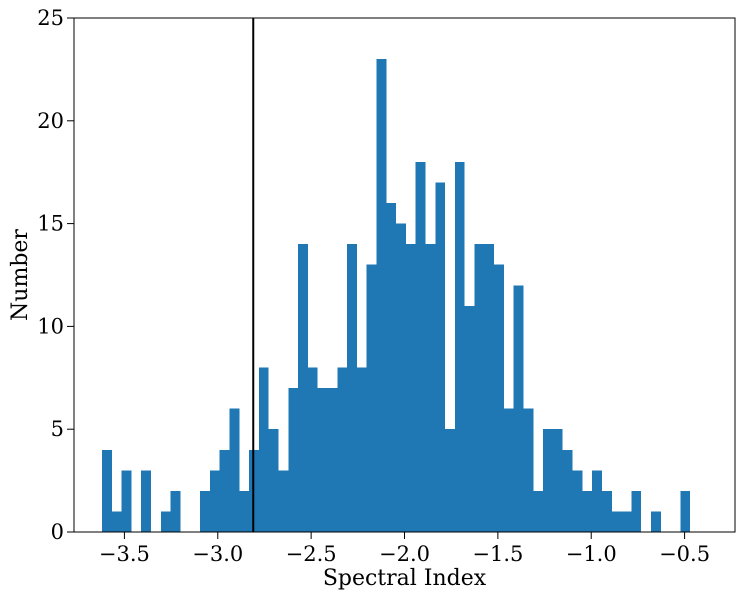 Image resolution: width=747 pixels, height=599 pixels. Describe the element at coordinates (50, 121) in the screenshot. I see `y-tick-label: 20` at that location.